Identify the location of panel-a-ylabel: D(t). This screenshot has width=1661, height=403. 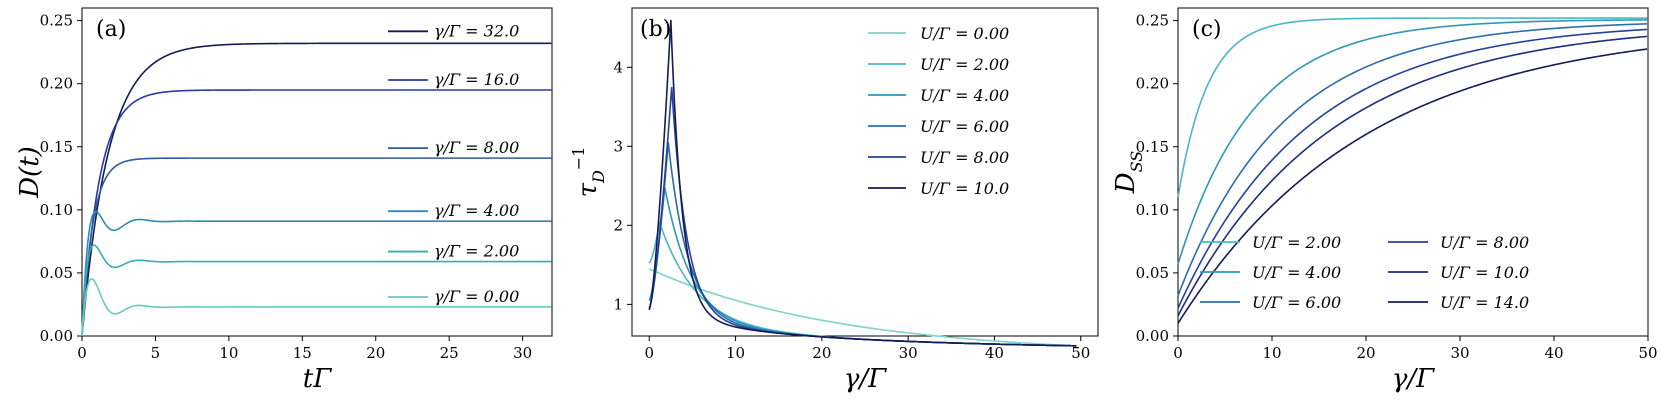
(30, 172).